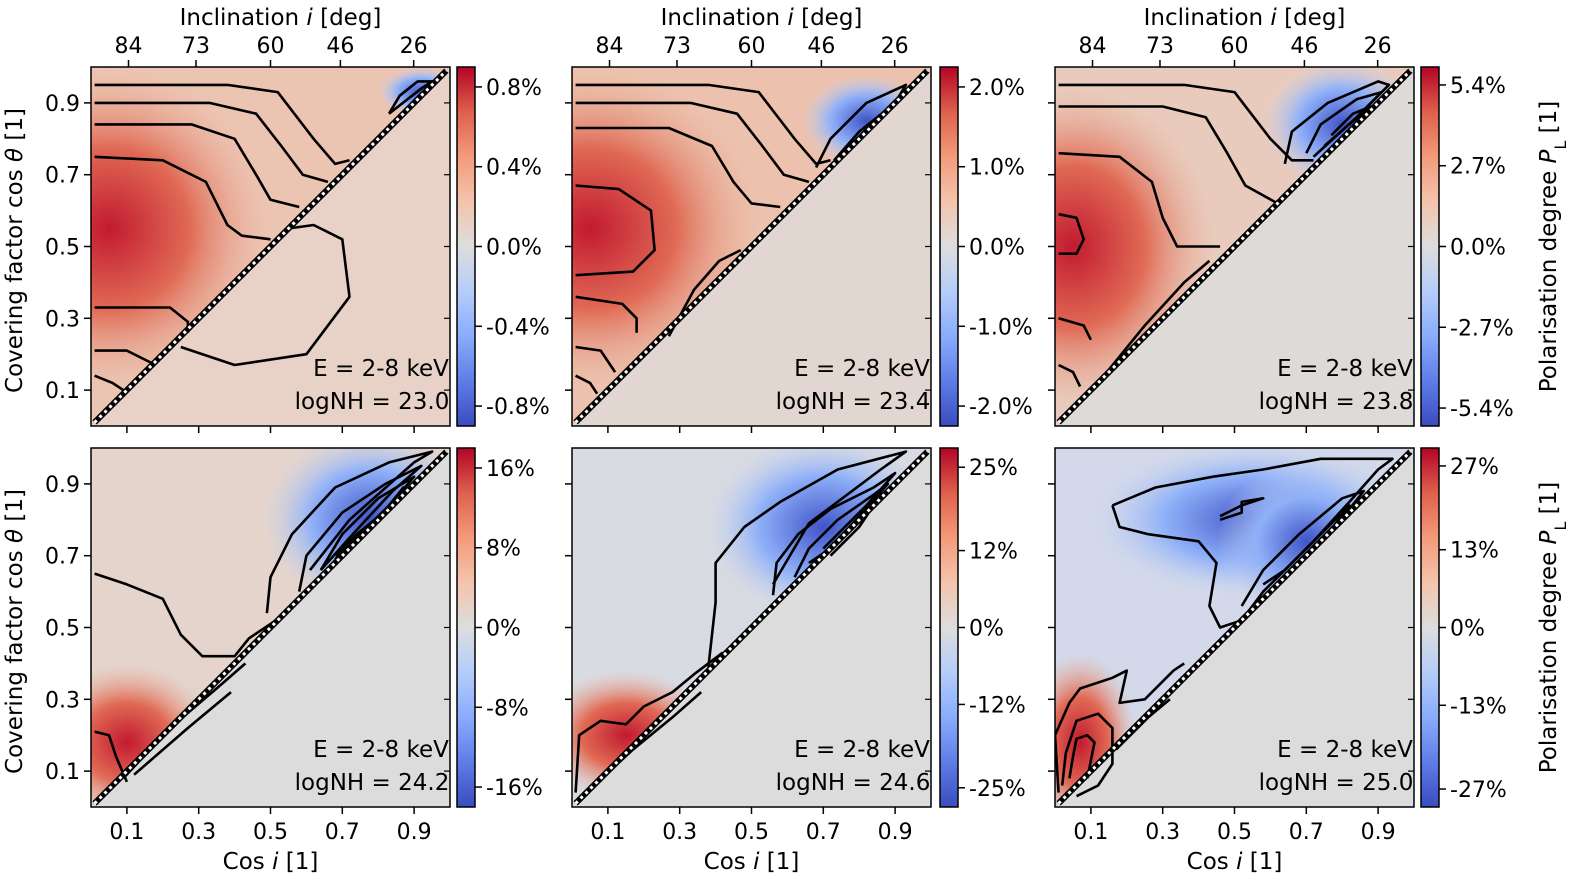  What do you see at coordinates (510, 469) in the screenshot?
I see `colorbar-tick-label: 16%` at bounding box center [510, 469].